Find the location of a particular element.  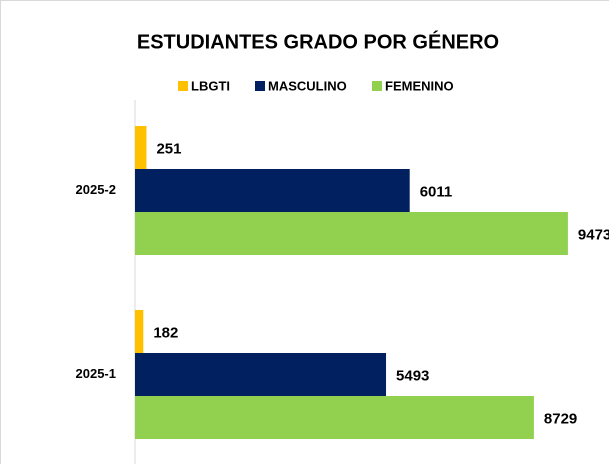

data-label: 6011 is located at coordinates (436, 191).